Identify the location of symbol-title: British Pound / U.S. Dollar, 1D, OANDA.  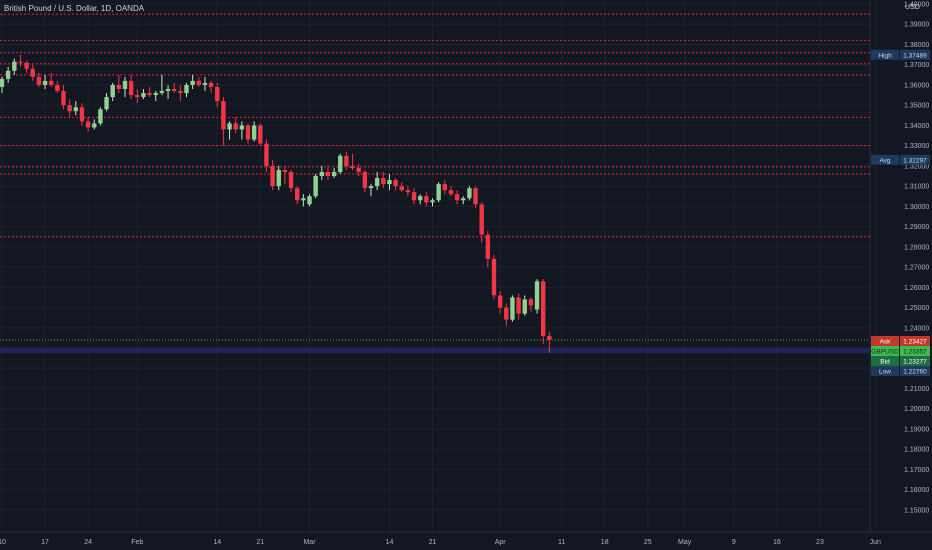
(74, 8).